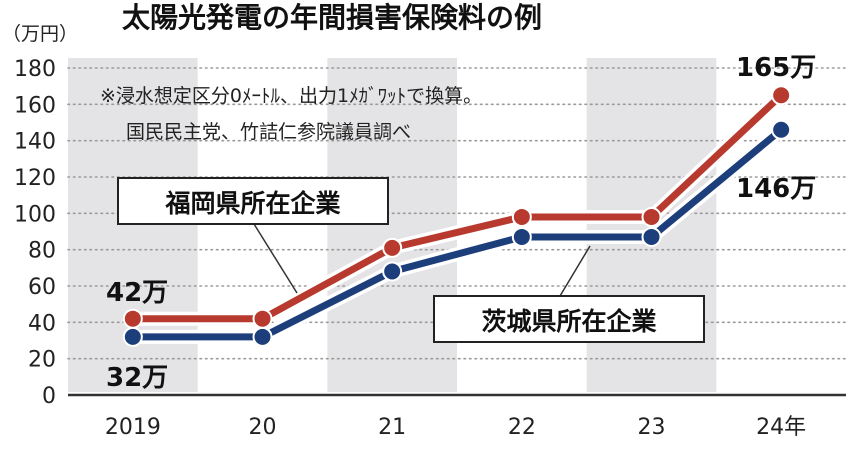 The image size is (857, 450). What do you see at coordinates (652, 427) in the screenshot?
I see `x-tick-label: 23` at bounding box center [652, 427].